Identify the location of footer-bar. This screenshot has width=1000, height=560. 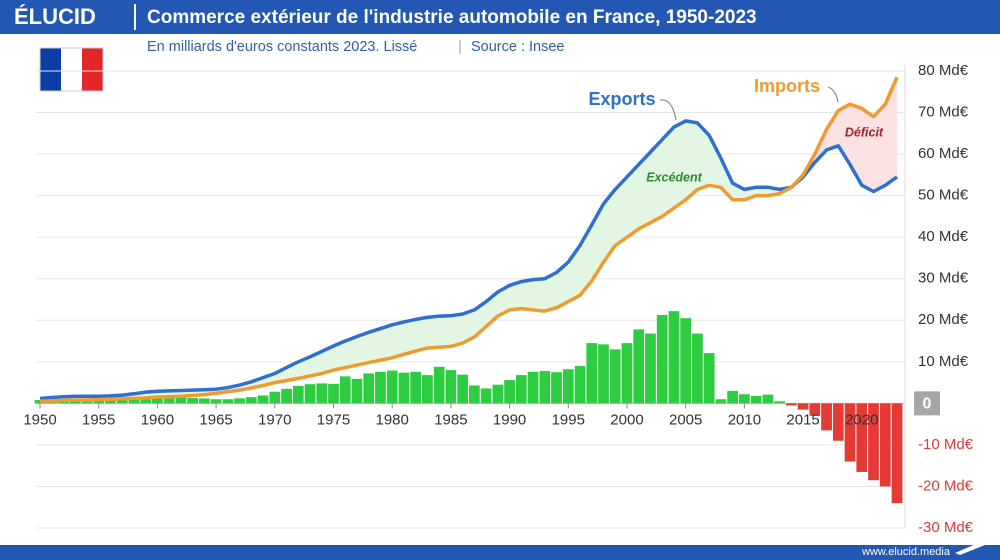
(500, 552).